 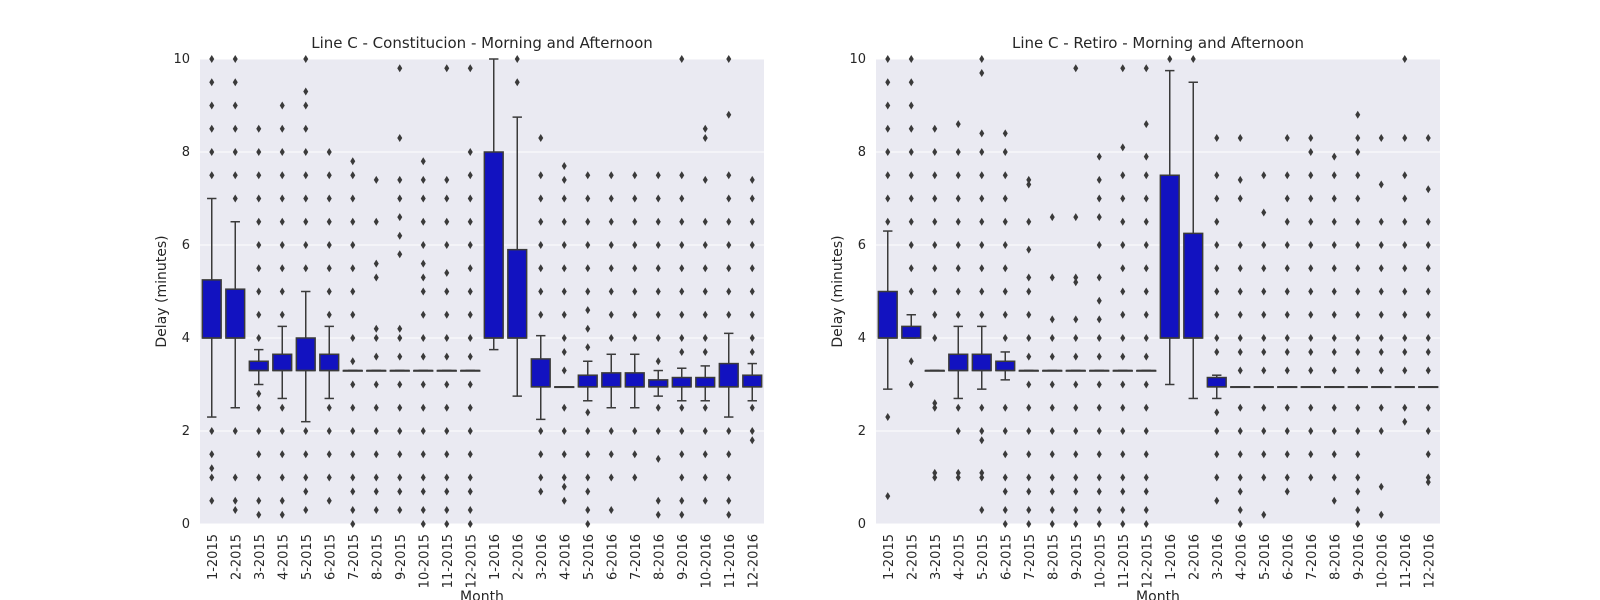 What do you see at coordinates (482, 594) in the screenshot?
I see `x-axis-label: Month` at bounding box center [482, 594].